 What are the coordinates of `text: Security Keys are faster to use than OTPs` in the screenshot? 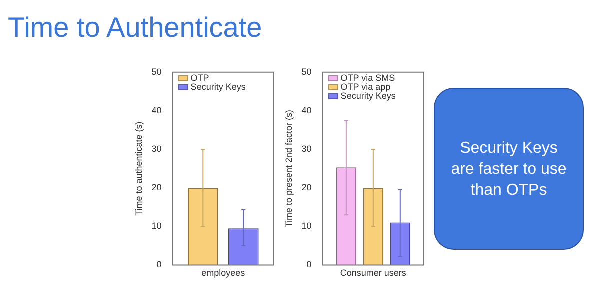 It's located at (509, 169).